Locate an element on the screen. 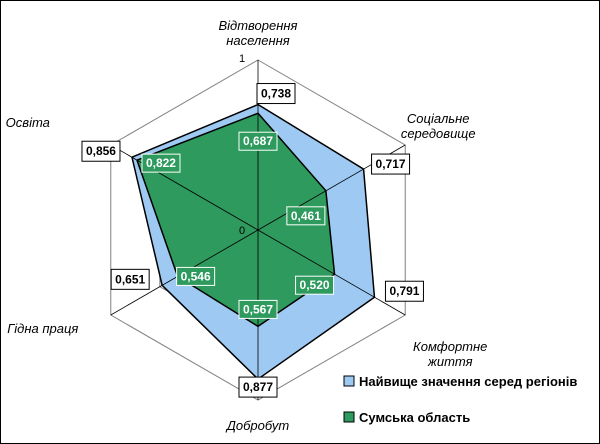  sumy-value-label: 0,822 is located at coordinates (161, 163).